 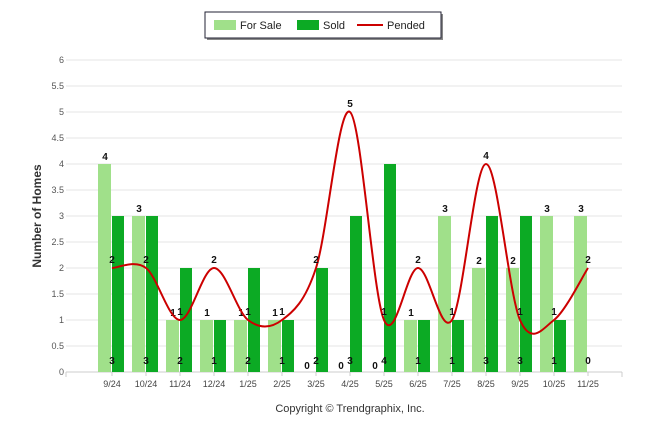 I want to click on x-tick-label: 11/24, so click(x=180, y=384).